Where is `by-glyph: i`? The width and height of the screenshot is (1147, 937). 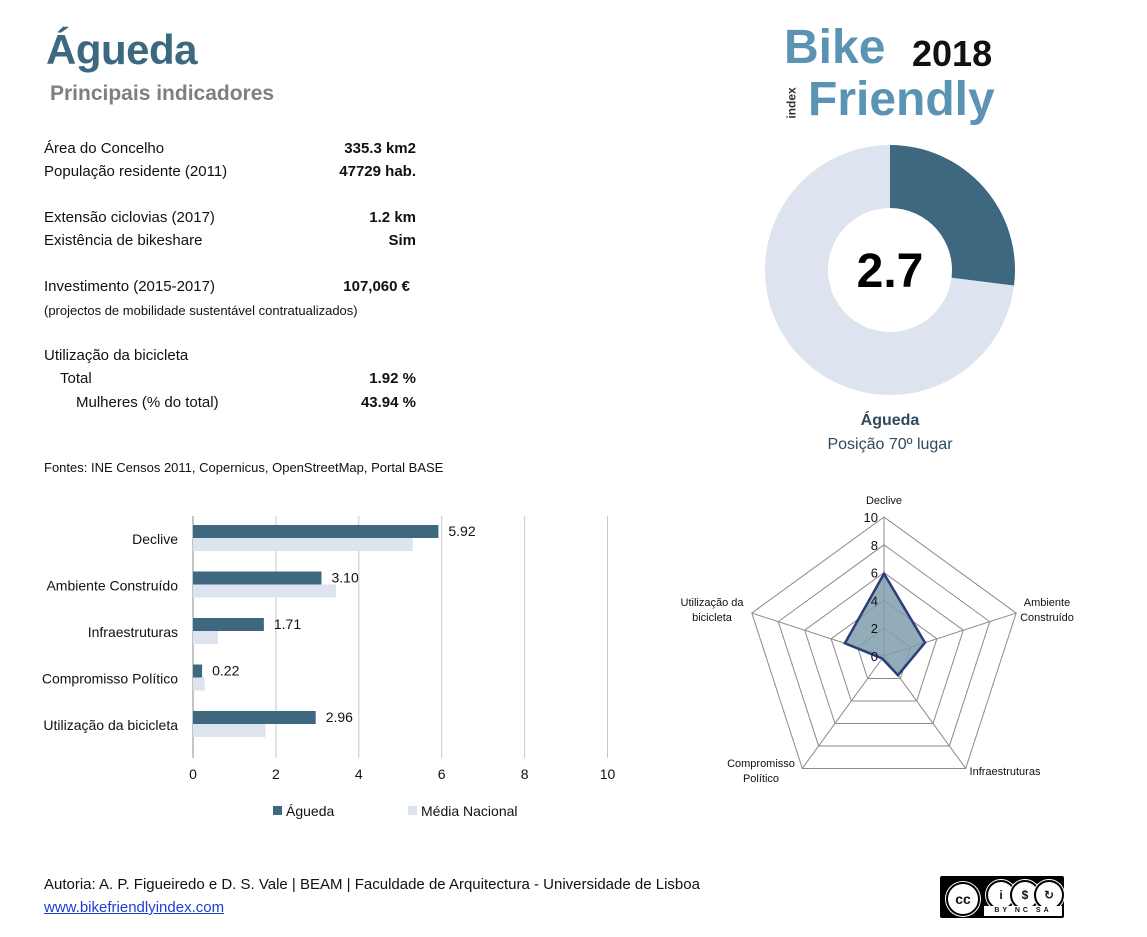 by-glyph: i is located at coordinates (1001, 895).